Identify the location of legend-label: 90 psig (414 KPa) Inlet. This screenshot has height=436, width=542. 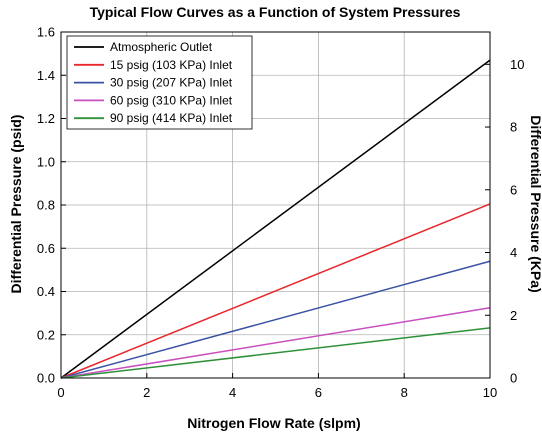
(171, 118).